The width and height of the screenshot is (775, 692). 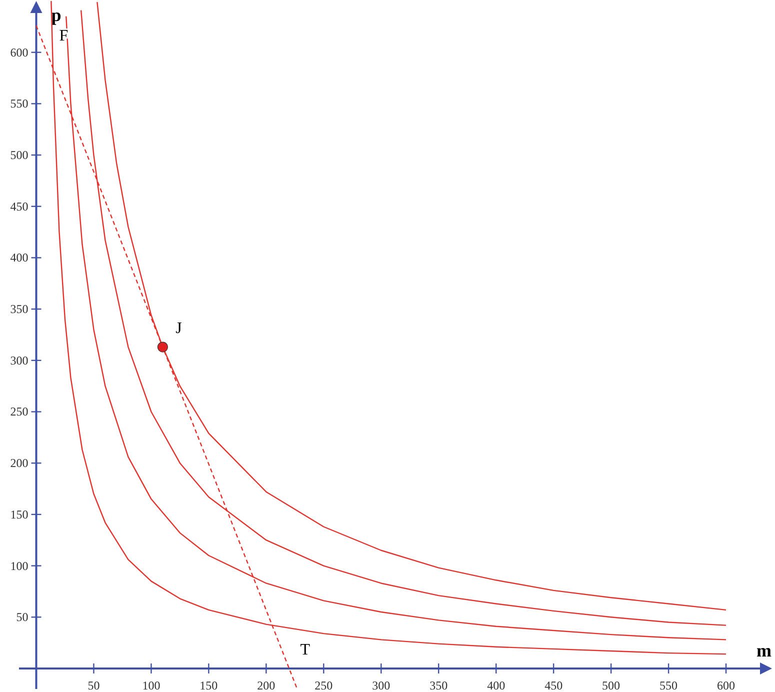 What do you see at coordinates (56, 15) in the screenshot?
I see `y-axis-title: p` at bounding box center [56, 15].